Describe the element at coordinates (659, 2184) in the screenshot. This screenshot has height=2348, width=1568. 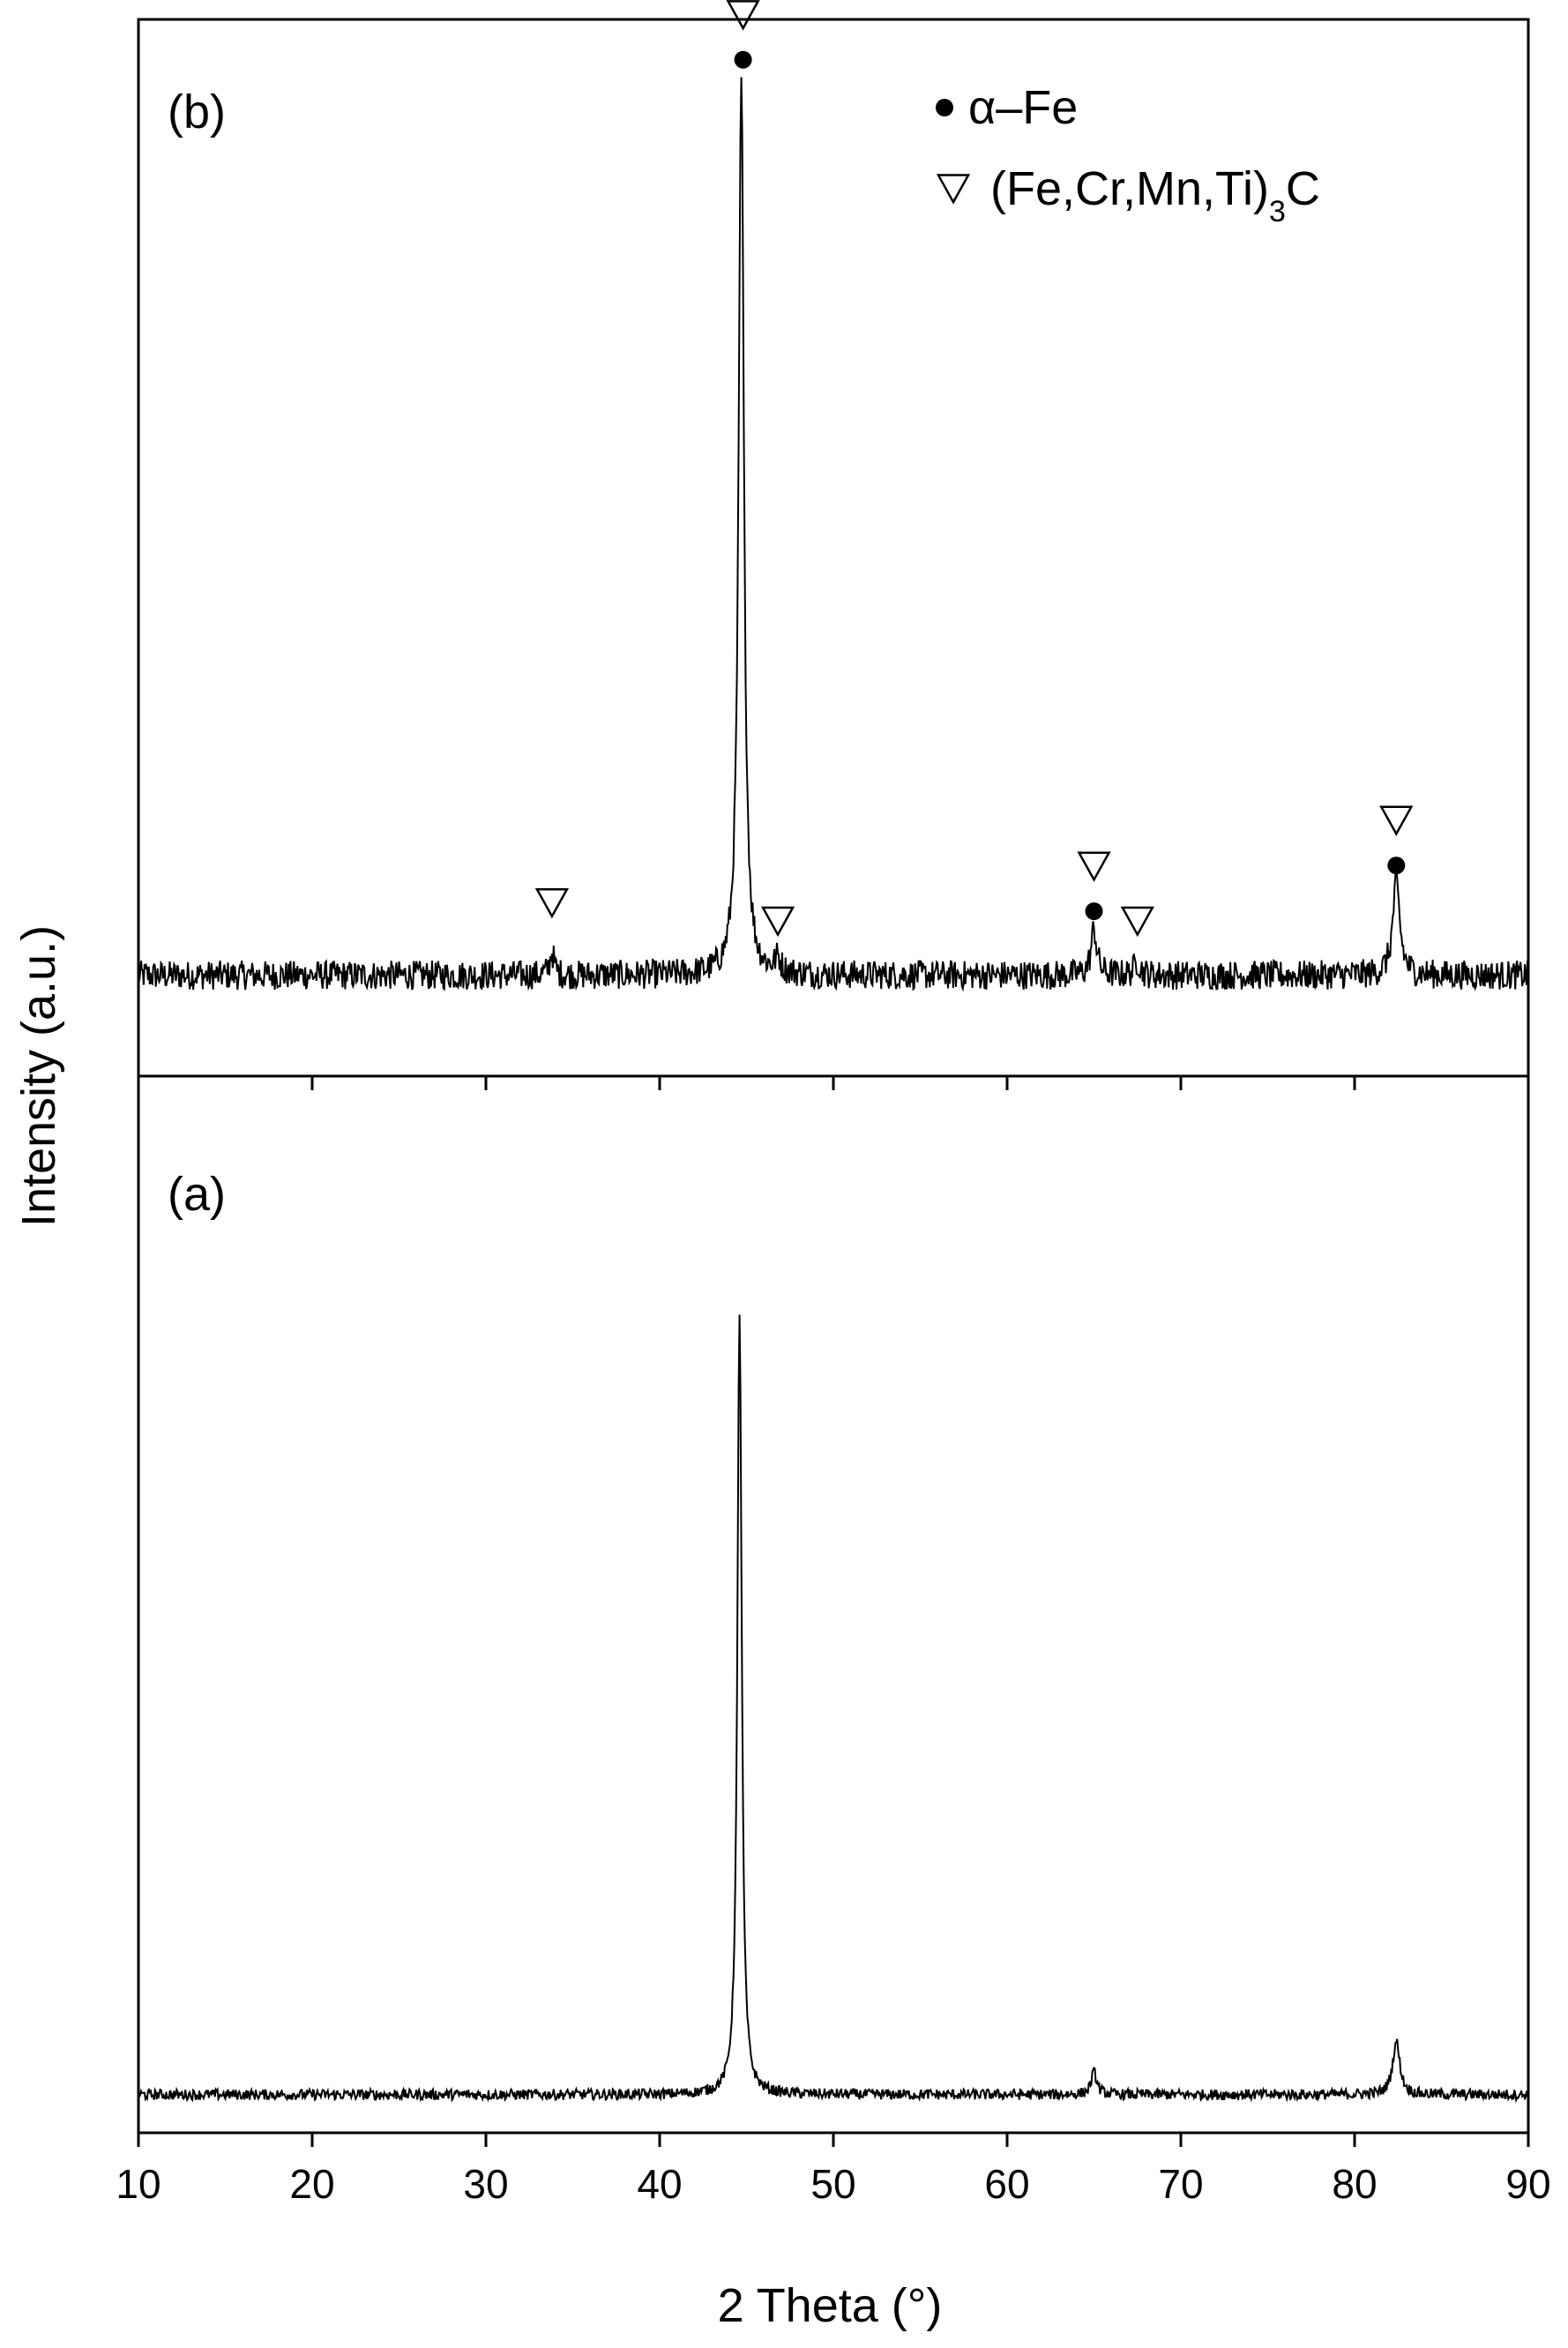
I see `x-tick-label: 40` at that location.